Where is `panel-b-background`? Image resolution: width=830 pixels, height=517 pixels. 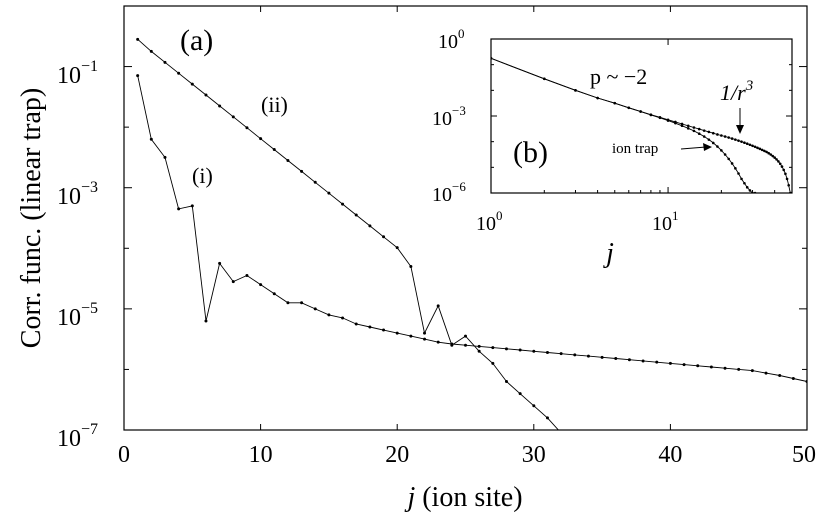
panel-b-background is located at coordinates (641, 116).